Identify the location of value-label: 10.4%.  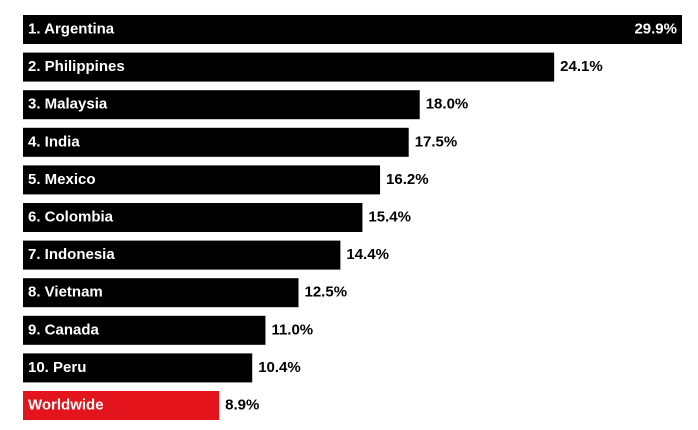
(279, 367).